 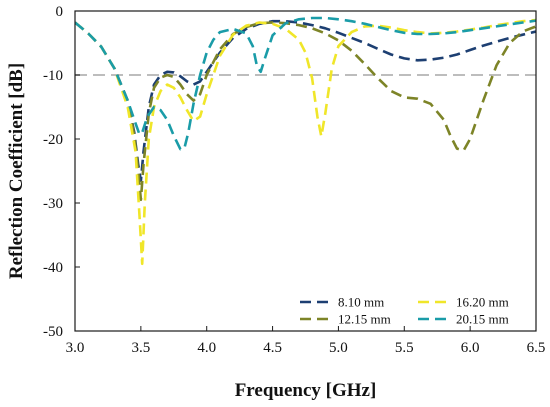 I want to click on x-tick-label: 6.5, so click(x=536, y=348).